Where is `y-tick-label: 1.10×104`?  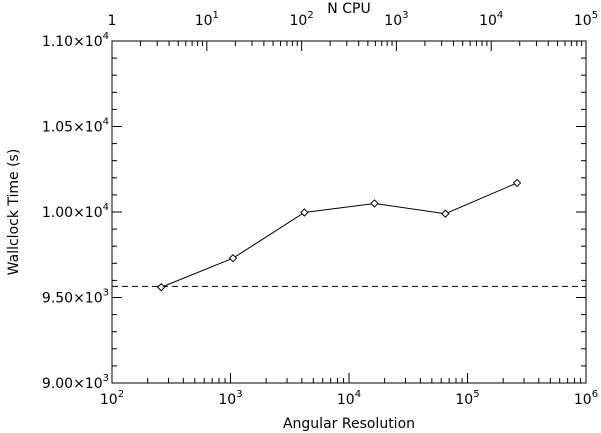
y-tick-label: 1.10×104 is located at coordinates (75, 40).